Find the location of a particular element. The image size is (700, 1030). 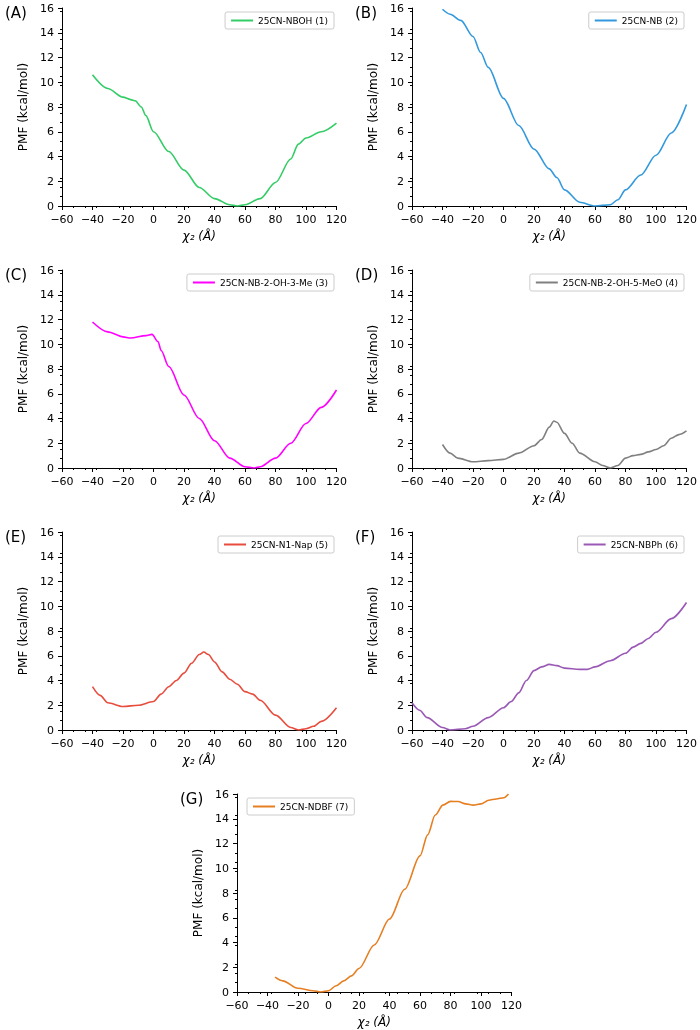

legend-label: 25CN-NBPh (6) is located at coordinates (644, 544).